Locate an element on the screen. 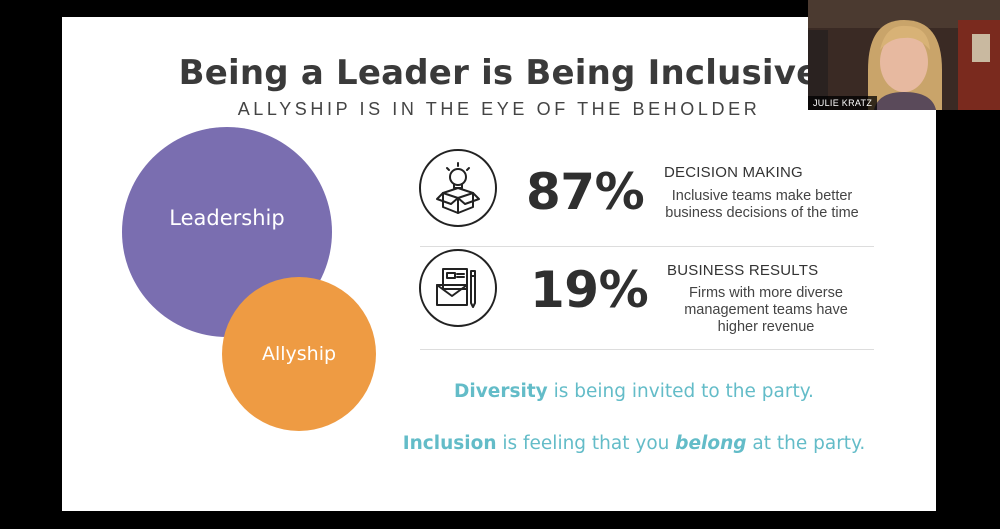  allyship-circle: Allyship is located at coordinates (299, 354).